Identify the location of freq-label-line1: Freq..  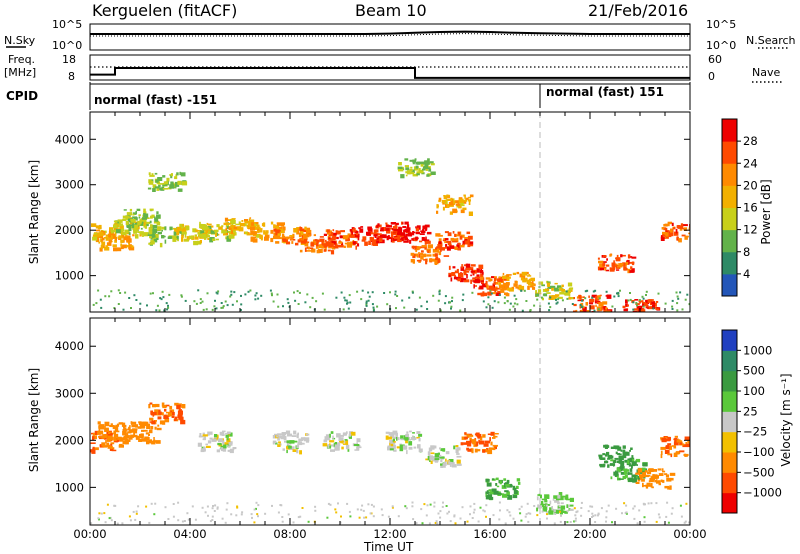
(21, 59).